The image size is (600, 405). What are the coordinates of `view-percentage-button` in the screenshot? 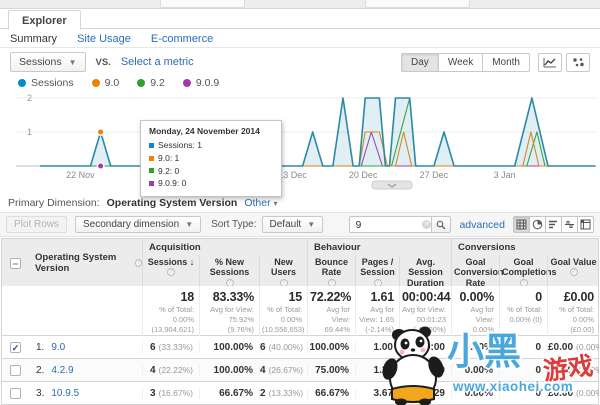 It's located at (537, 224).